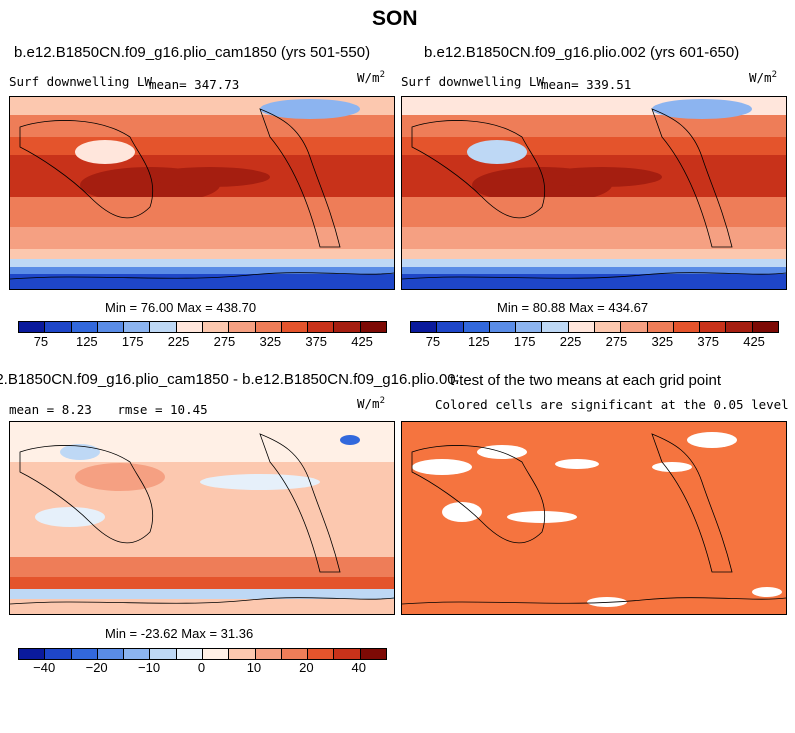 This screenshot has width=795, height=733. I want to click on panel1-tibet-cold, so click(105, 152).